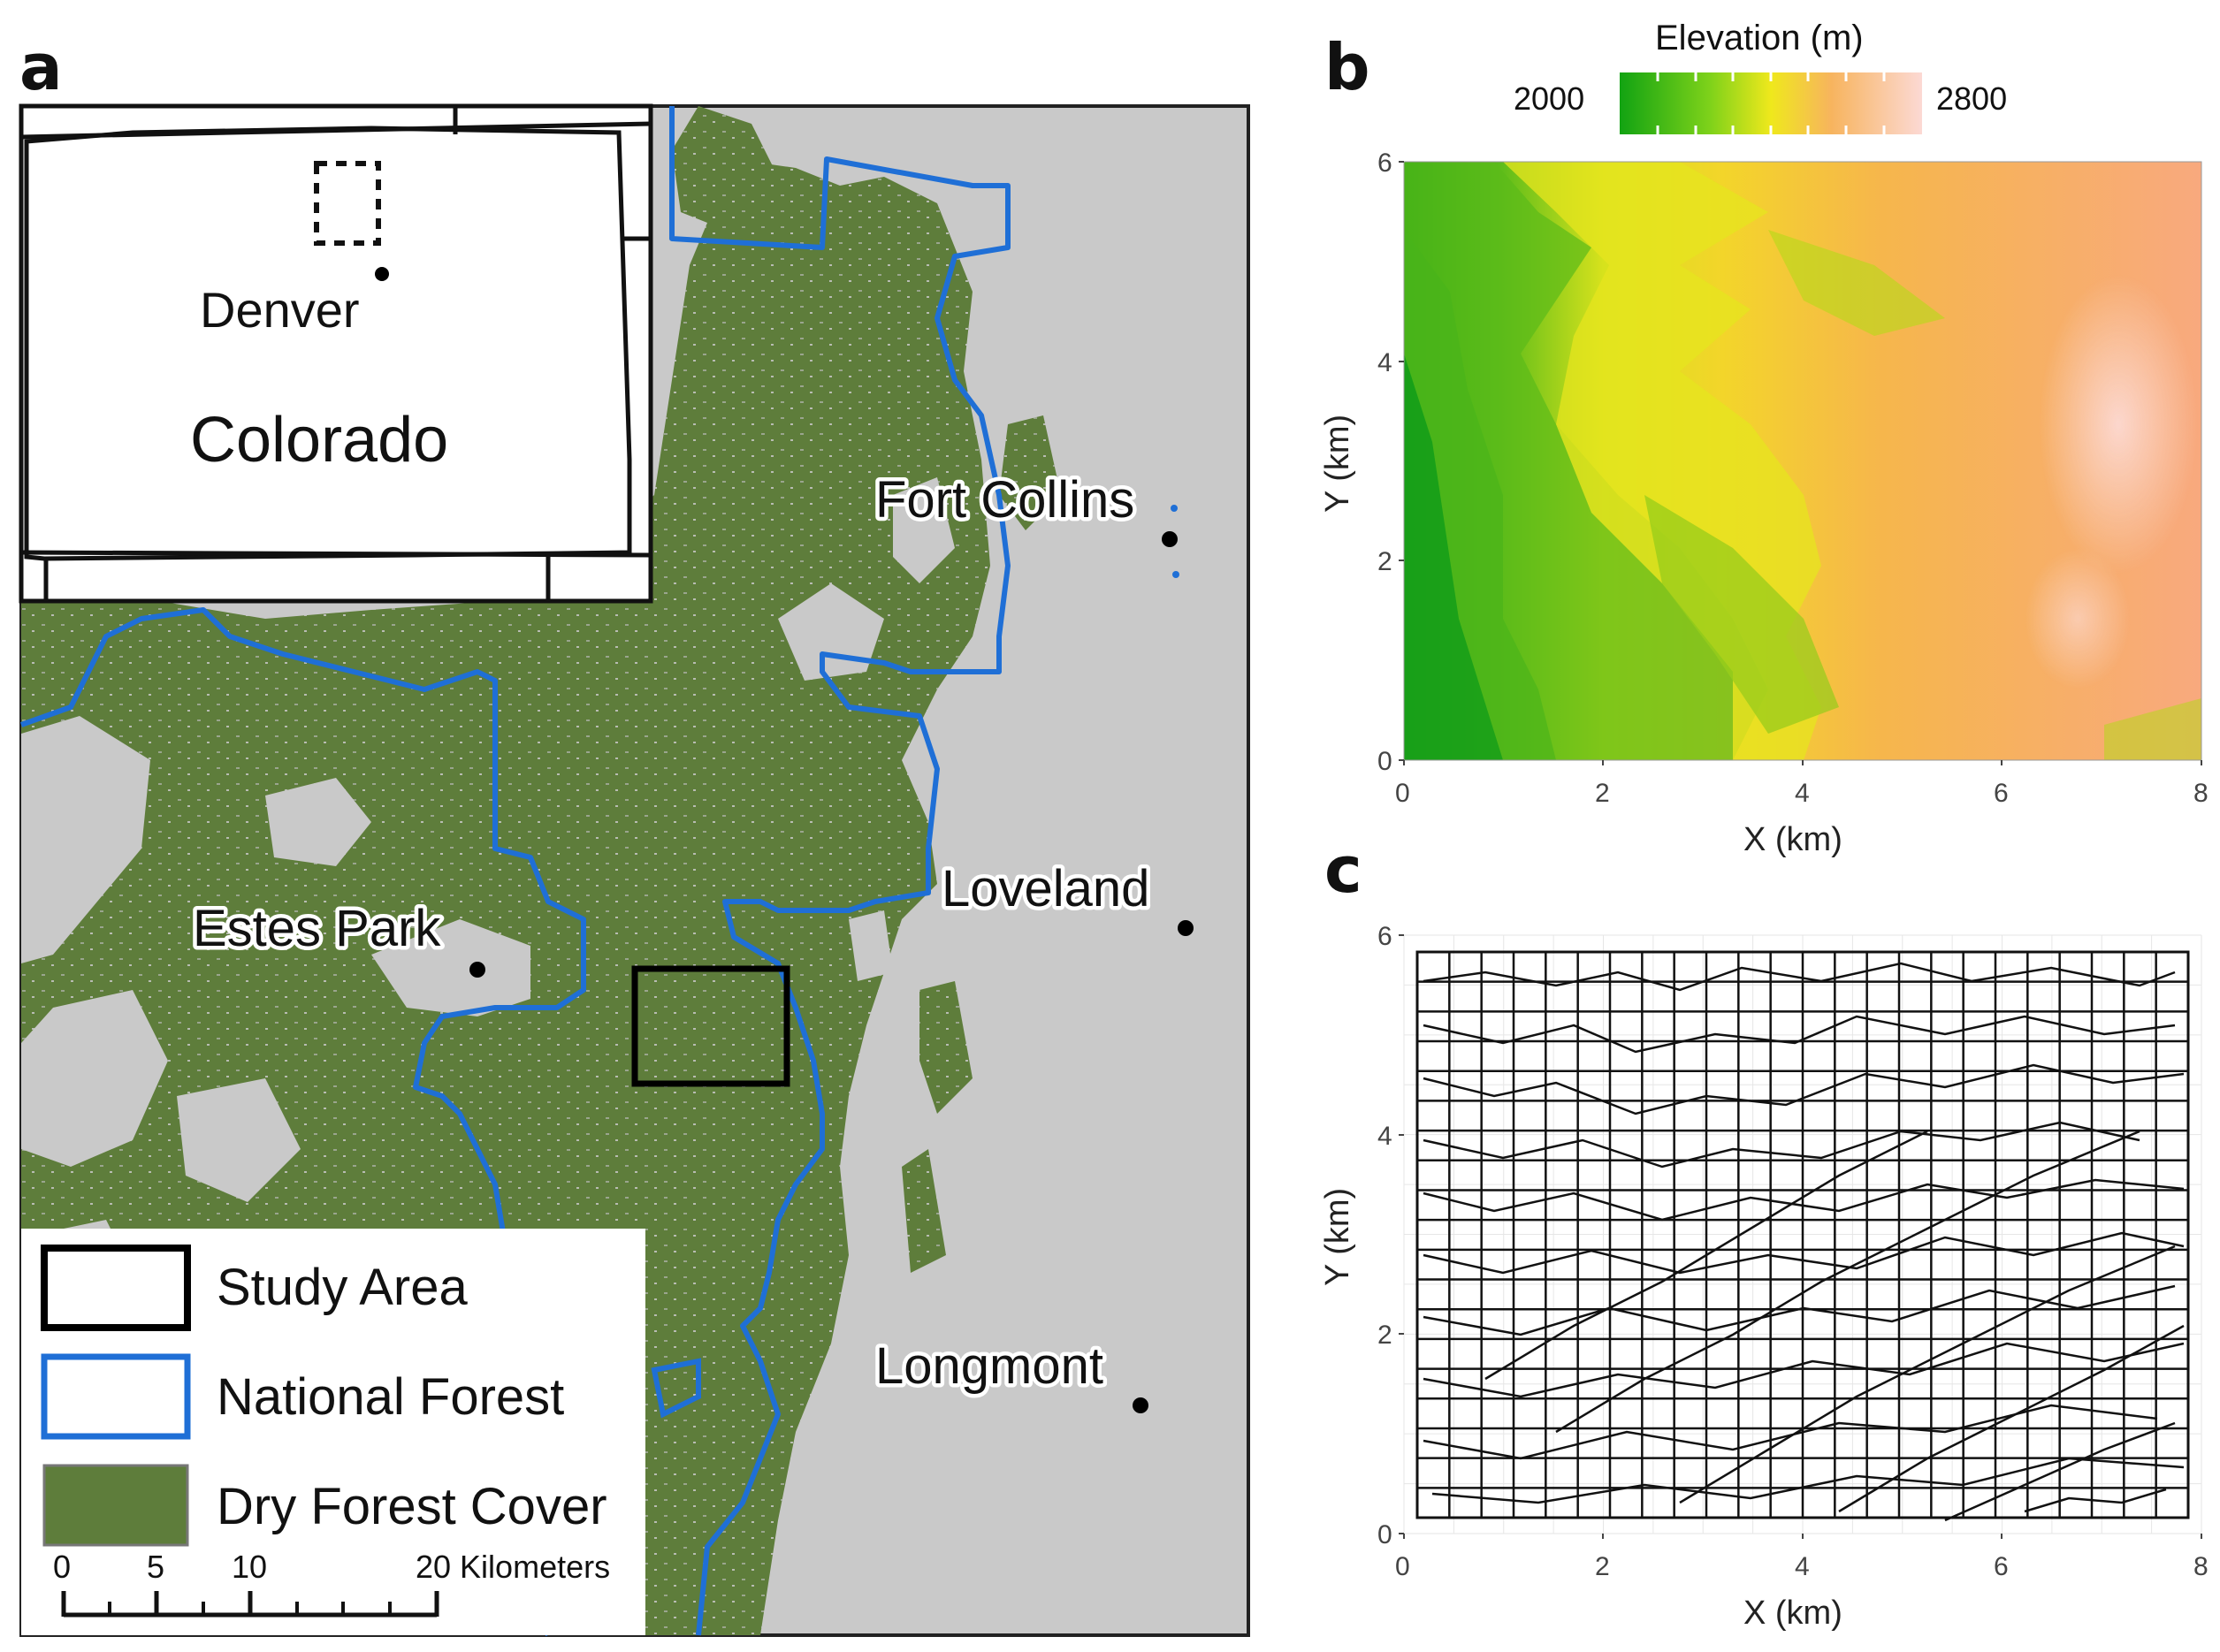 The height and width of the screenshot is (1652, 2220). Describe the element at coordinates (280, 310) in the screenshot. I see `inset-denver-label: Denver` at that location.